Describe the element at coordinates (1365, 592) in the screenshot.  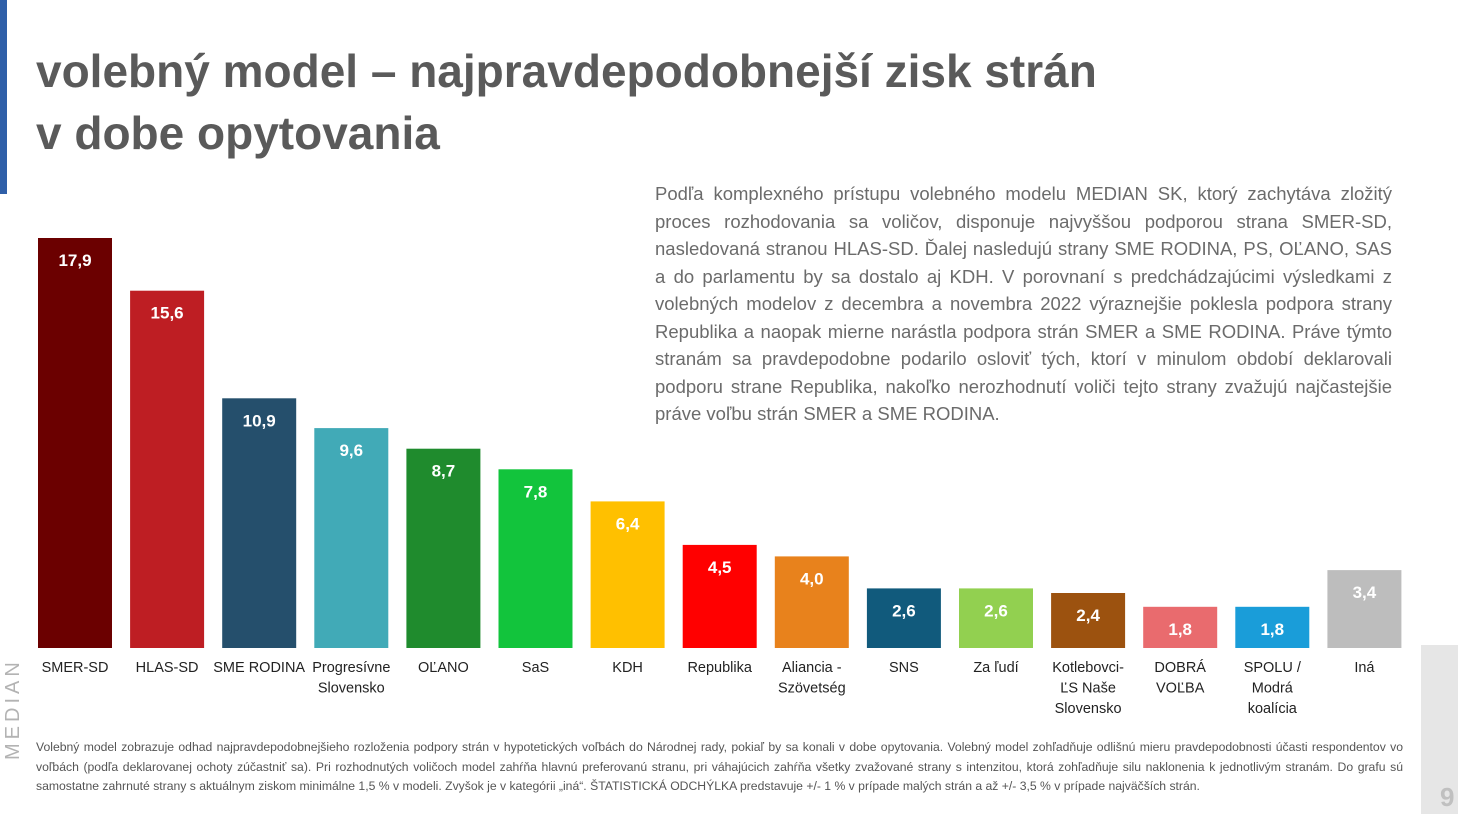
I see `data-label: 3,4` at that location.